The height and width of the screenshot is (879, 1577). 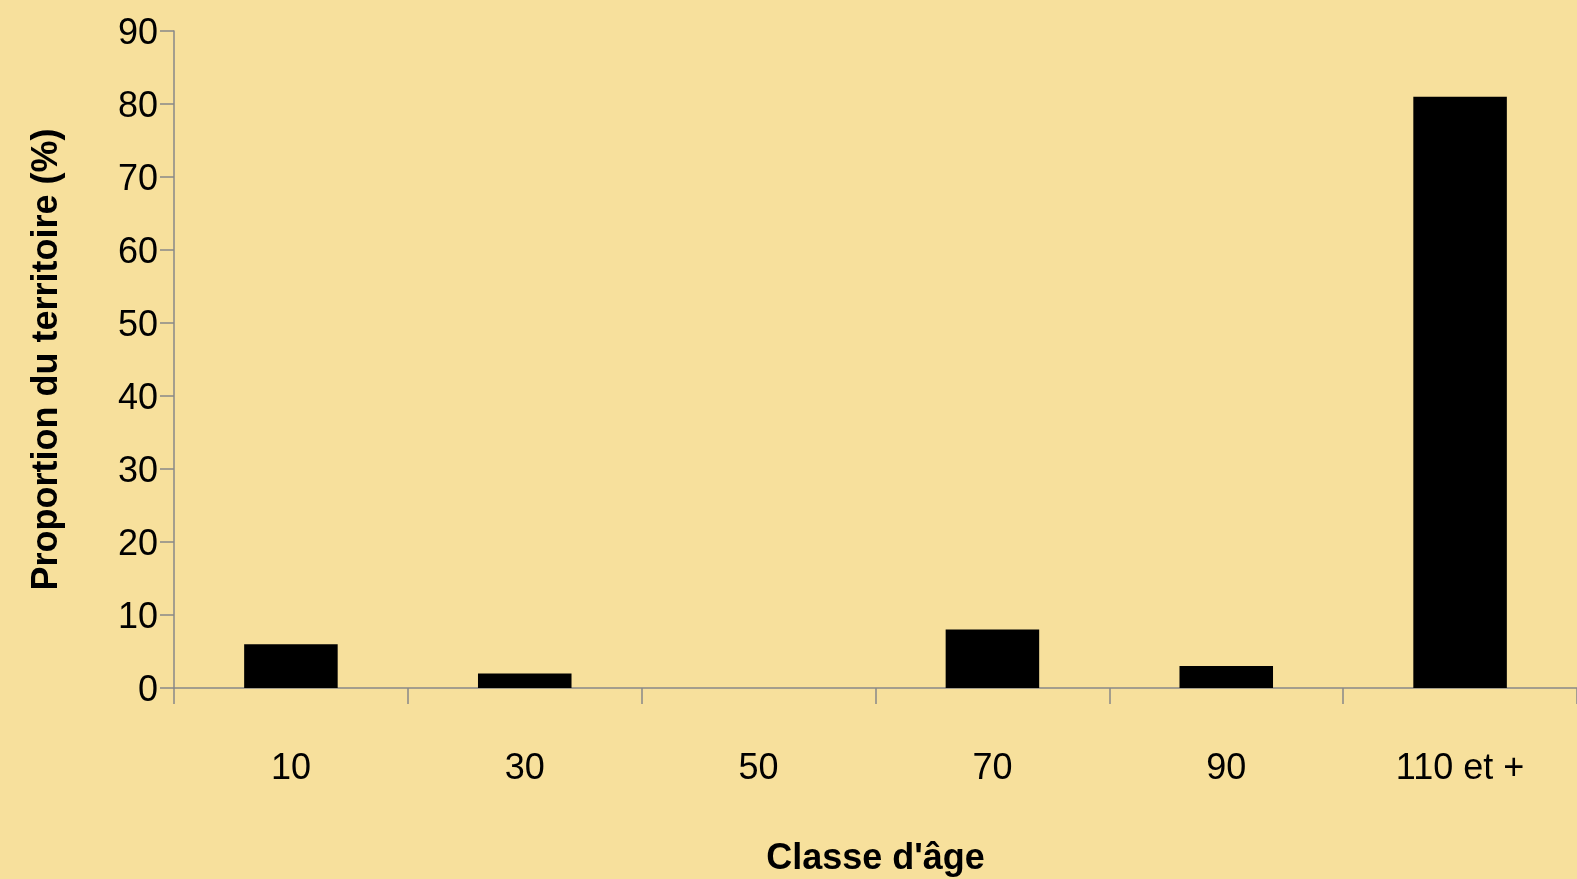 I want to click on y-tick-label: 40, so click(x=137, y=396).